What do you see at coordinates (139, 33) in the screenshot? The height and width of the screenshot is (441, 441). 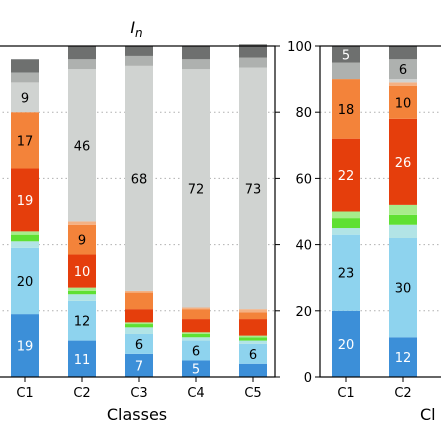 I see `chart-title-subscript: n` at bounding box center [139, 33].